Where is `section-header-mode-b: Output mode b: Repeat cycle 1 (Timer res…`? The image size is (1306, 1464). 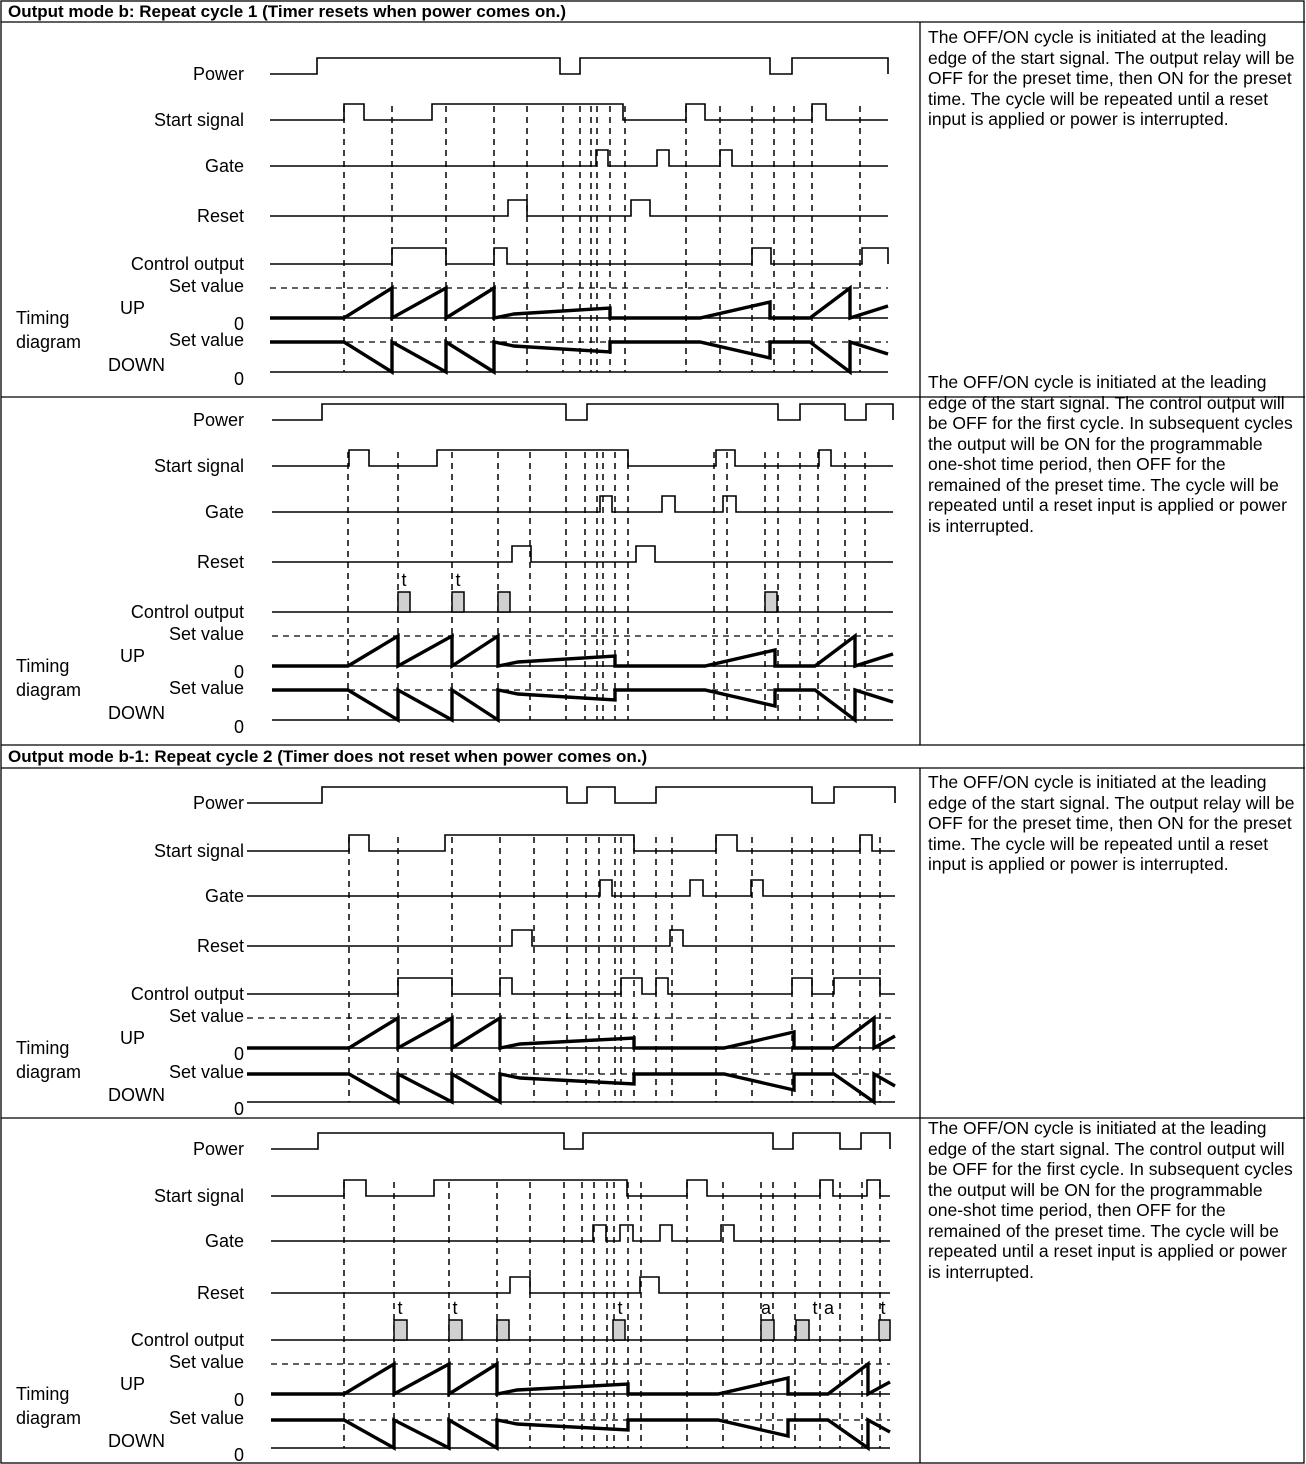
section-header-mode-b: Output mode b: Repeat cycle 1 (Timer res… is located at coordinates (287, 11).